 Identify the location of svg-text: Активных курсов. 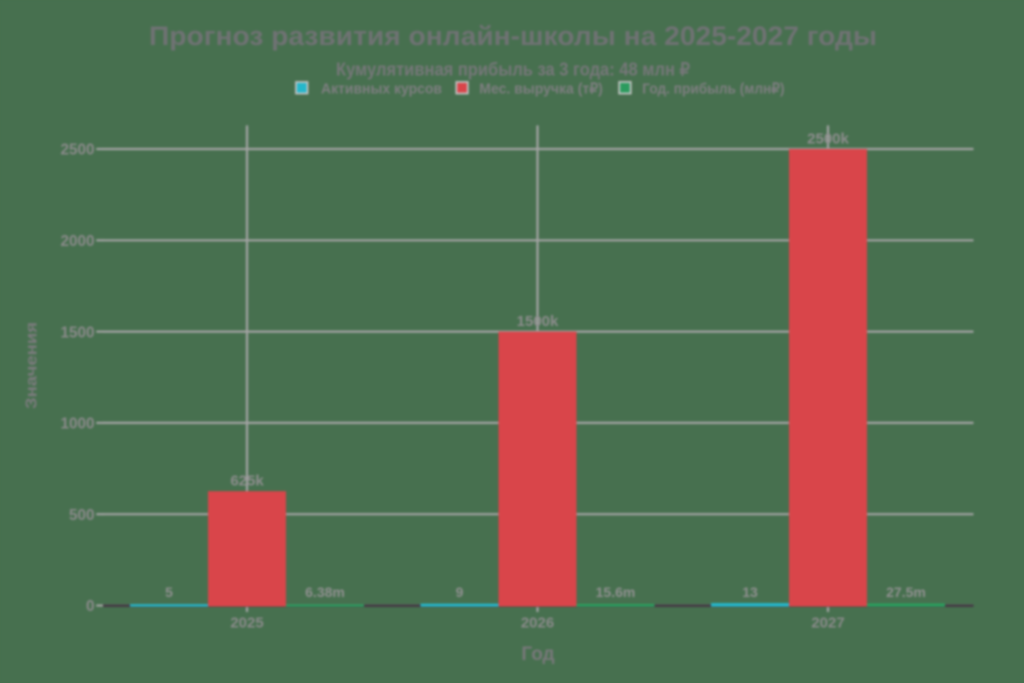
(381, 89).